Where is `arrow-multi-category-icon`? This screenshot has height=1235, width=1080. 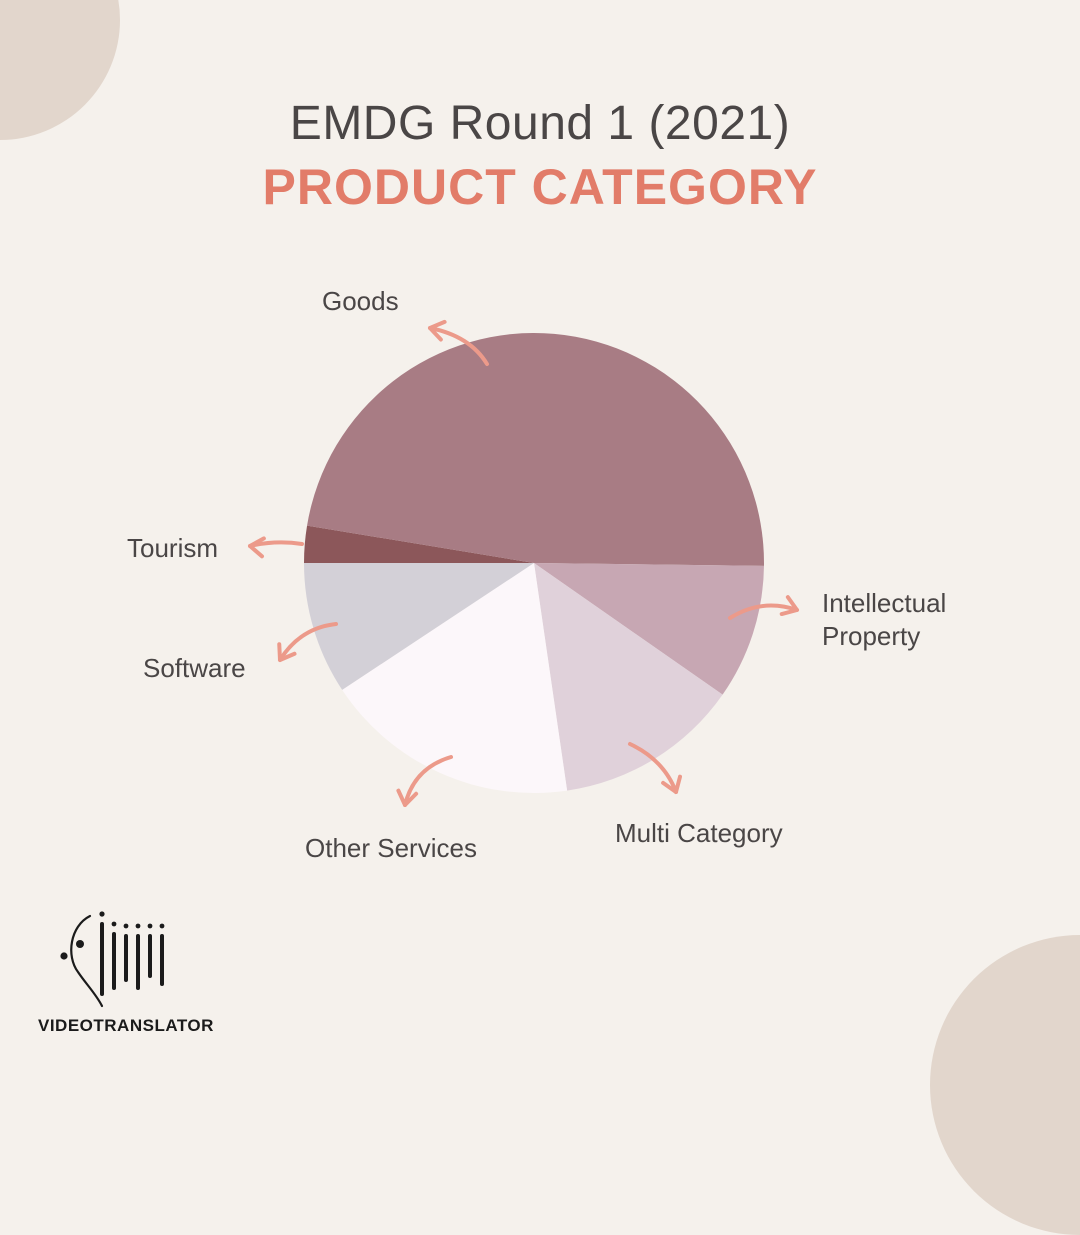
arrow-multi-category-icon is located at coordinates (655, 768).